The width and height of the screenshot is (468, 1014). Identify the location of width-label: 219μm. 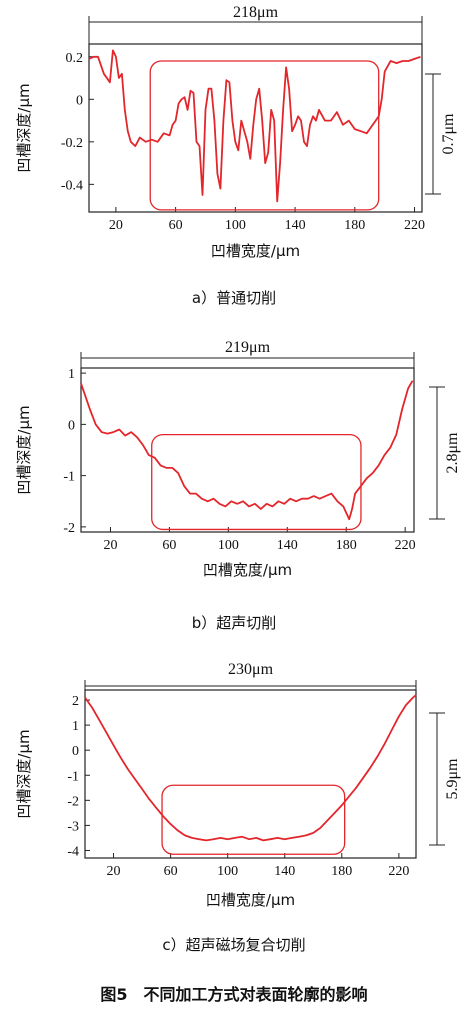
(248, 347).